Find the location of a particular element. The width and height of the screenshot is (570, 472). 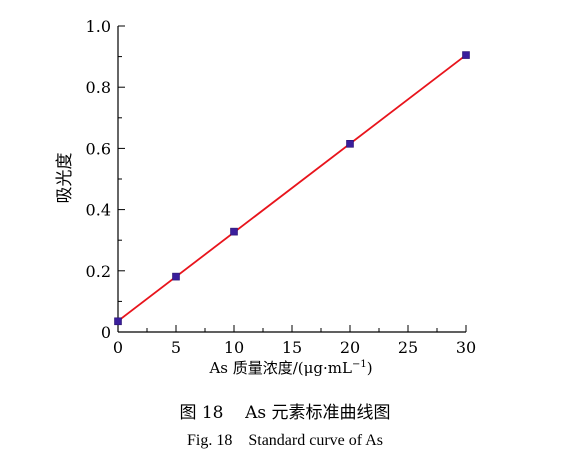

caption-en-title: Standard curve of As is located at coordinates (315, 440).